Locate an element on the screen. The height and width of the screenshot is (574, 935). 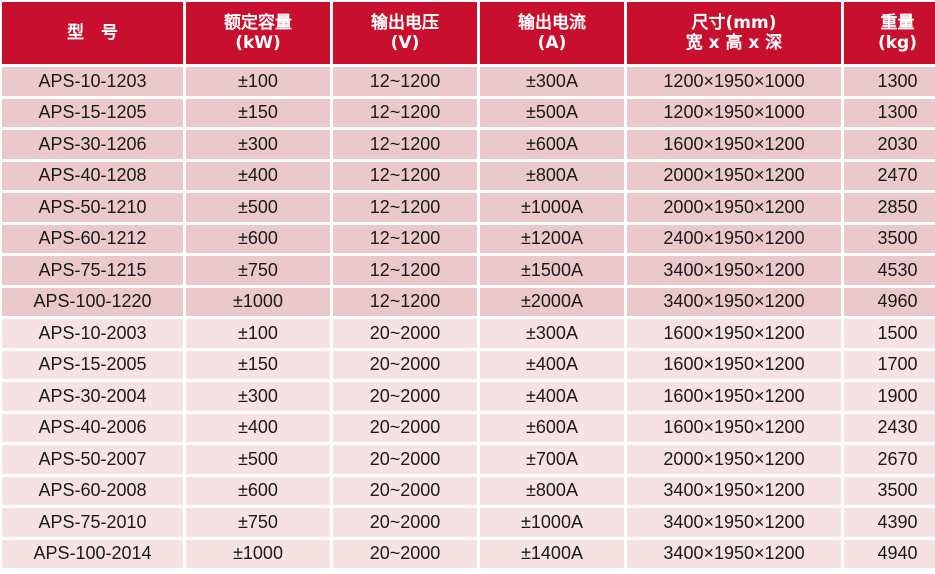
header-rated-capacity-unit: (kW) is located at coordinates (258, 43).